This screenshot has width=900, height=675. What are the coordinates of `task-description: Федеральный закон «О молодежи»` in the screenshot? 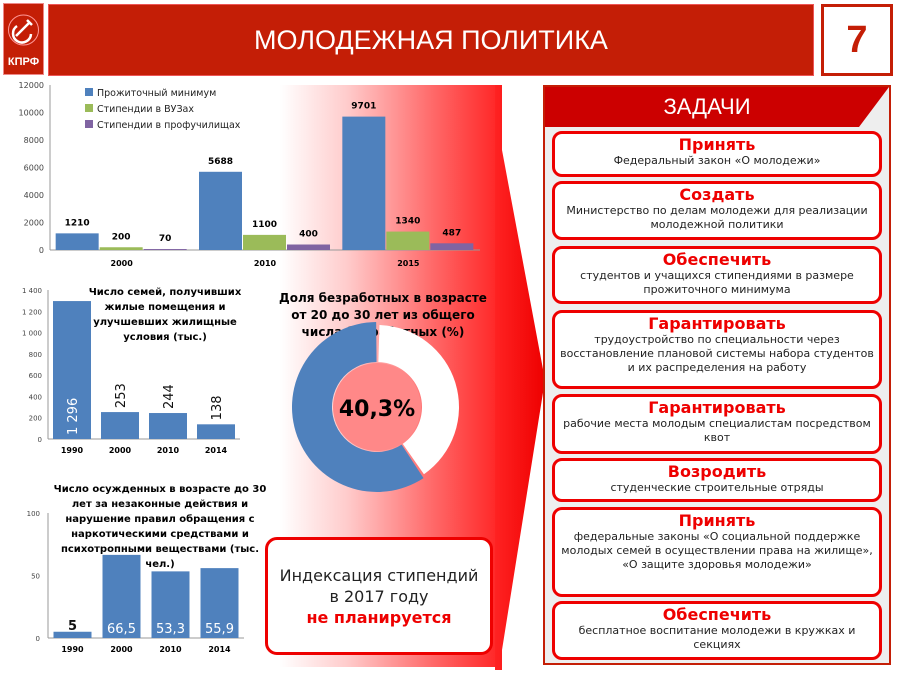 It's located at (717, 160).